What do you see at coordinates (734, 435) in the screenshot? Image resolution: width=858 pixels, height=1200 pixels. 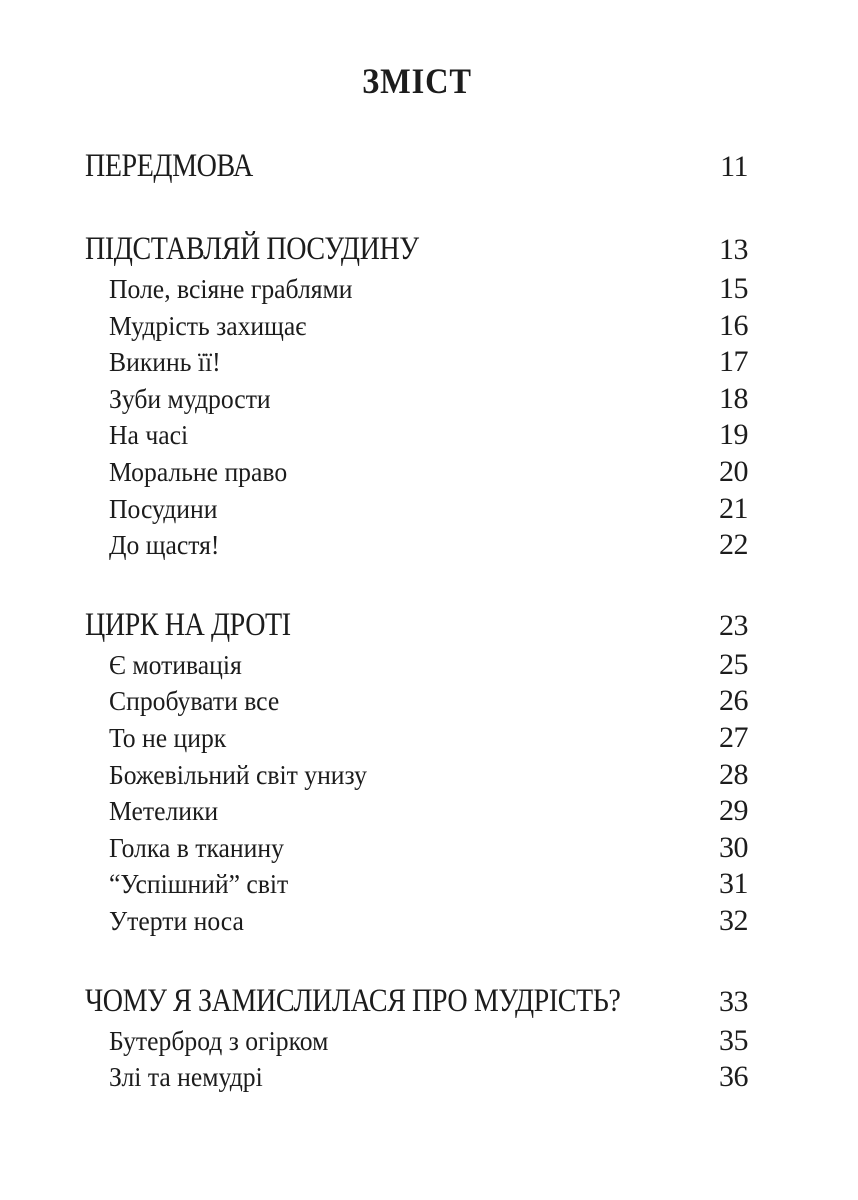 I see `toc-entry-page-number: 19` at bounding box center [734, 435].